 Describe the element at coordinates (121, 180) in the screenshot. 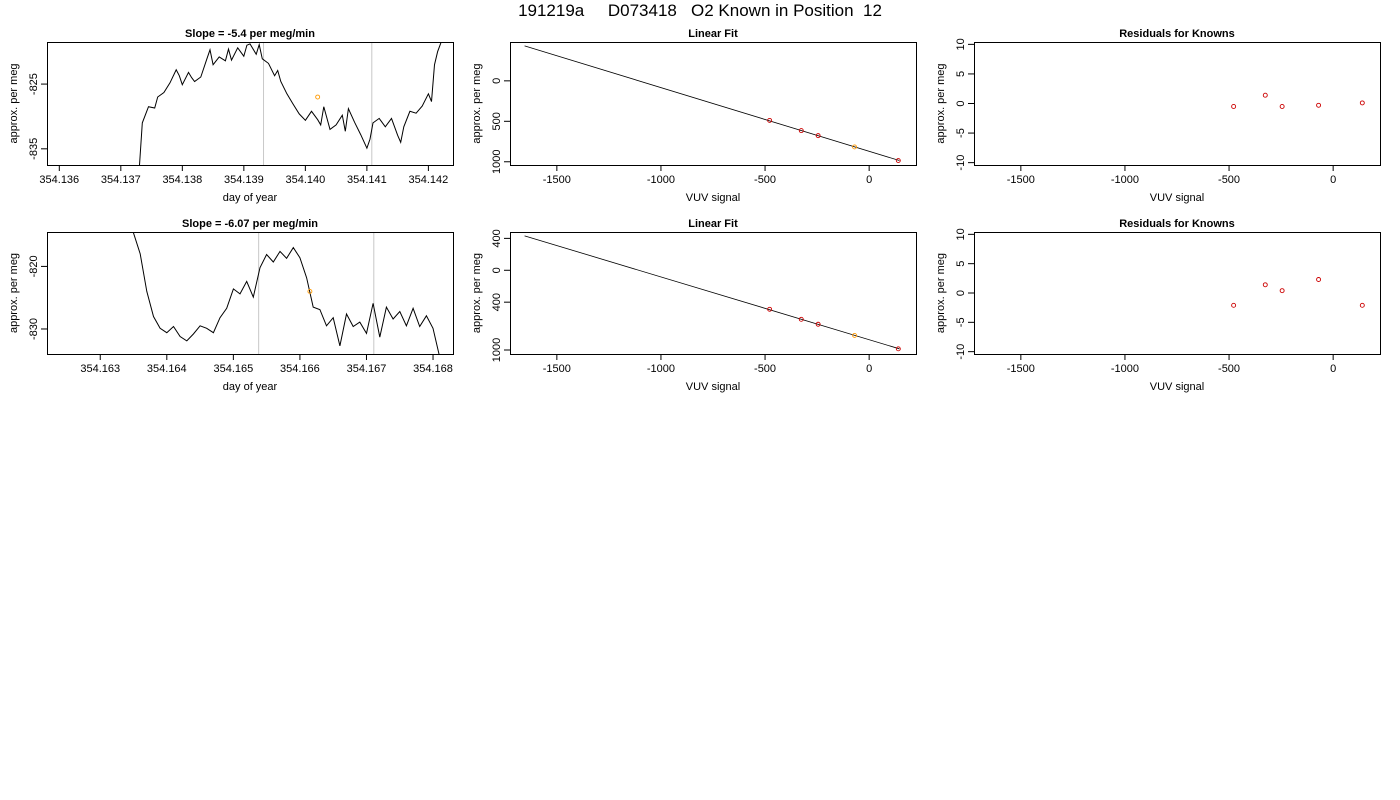

I see `x-tick-label: 354.137` at that location.